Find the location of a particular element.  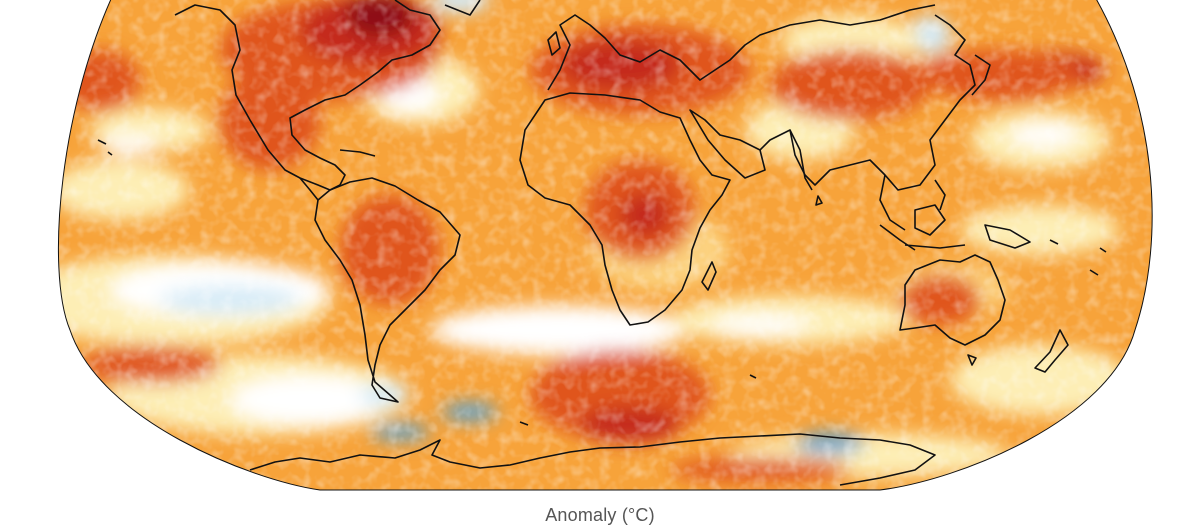

coastline-new-guinea is located at coordinates (1007, 236).